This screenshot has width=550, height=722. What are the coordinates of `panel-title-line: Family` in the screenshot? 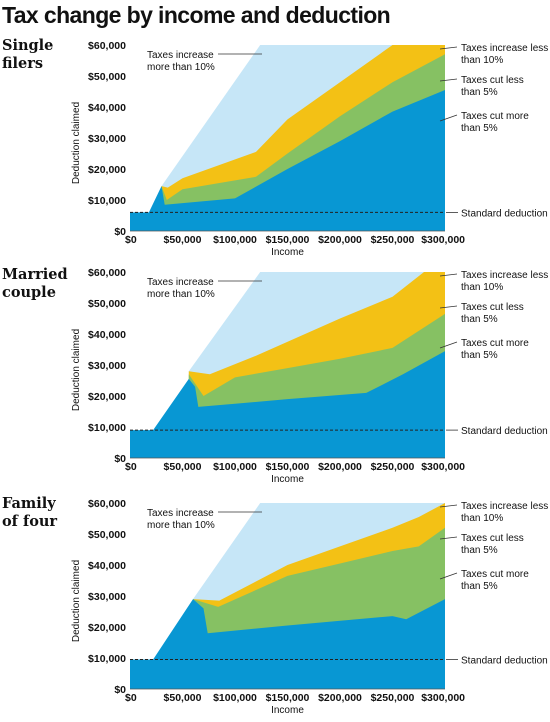 It's located at (29, 503).